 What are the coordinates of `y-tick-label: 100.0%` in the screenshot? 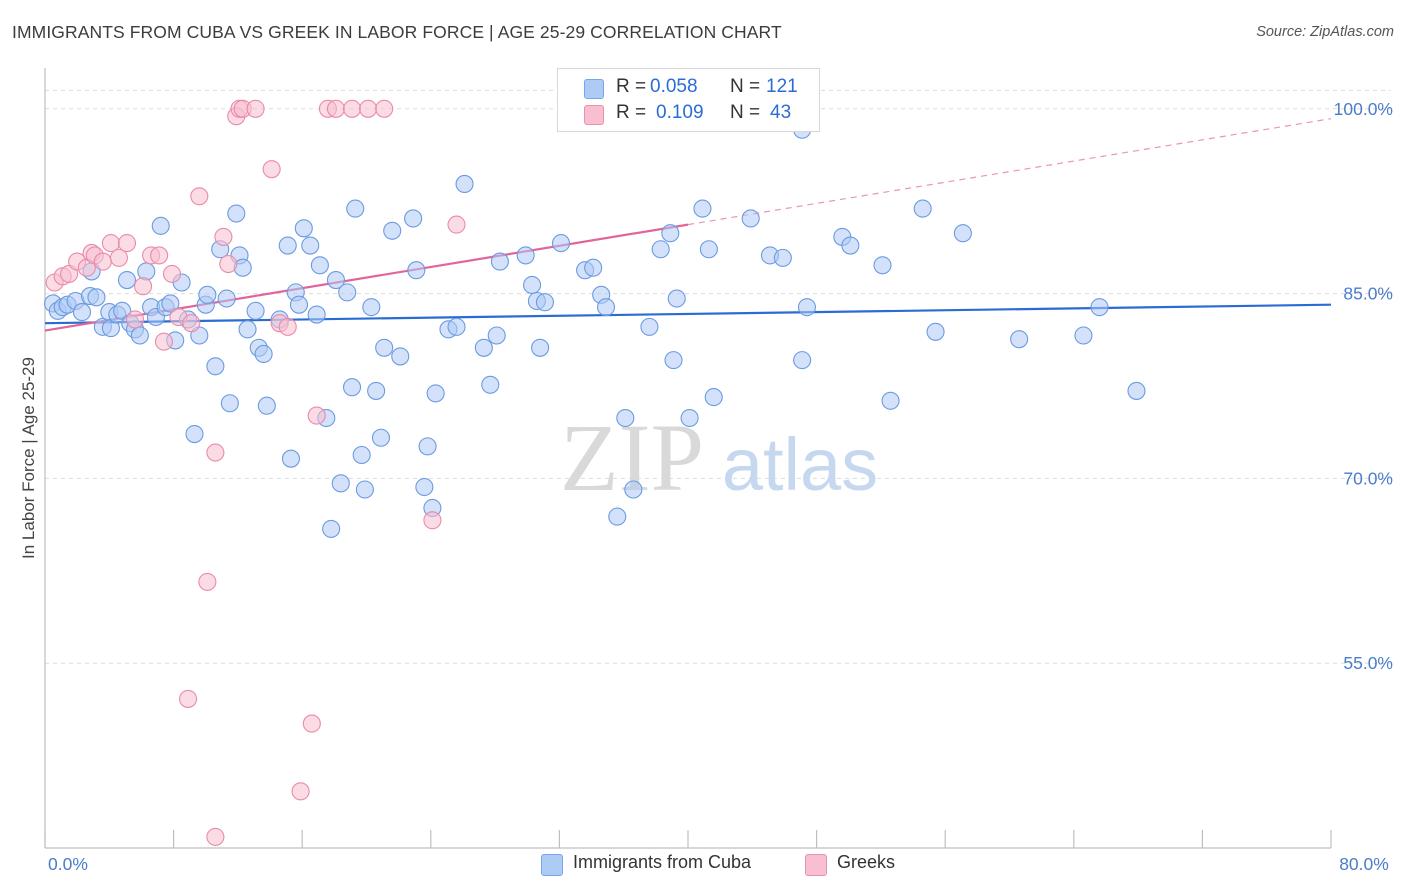 It's located at (1363, 109).